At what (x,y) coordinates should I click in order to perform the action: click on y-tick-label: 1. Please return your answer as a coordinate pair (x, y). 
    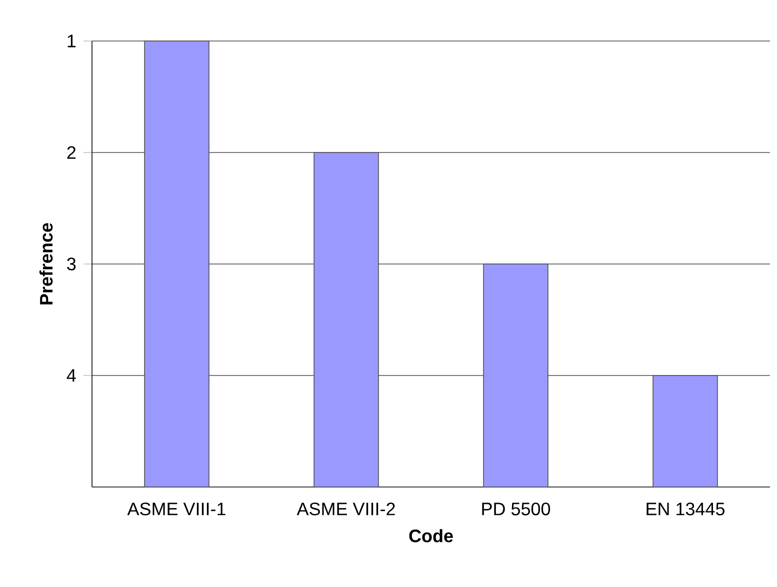
    Looking at the image, I should click on (72, 41).